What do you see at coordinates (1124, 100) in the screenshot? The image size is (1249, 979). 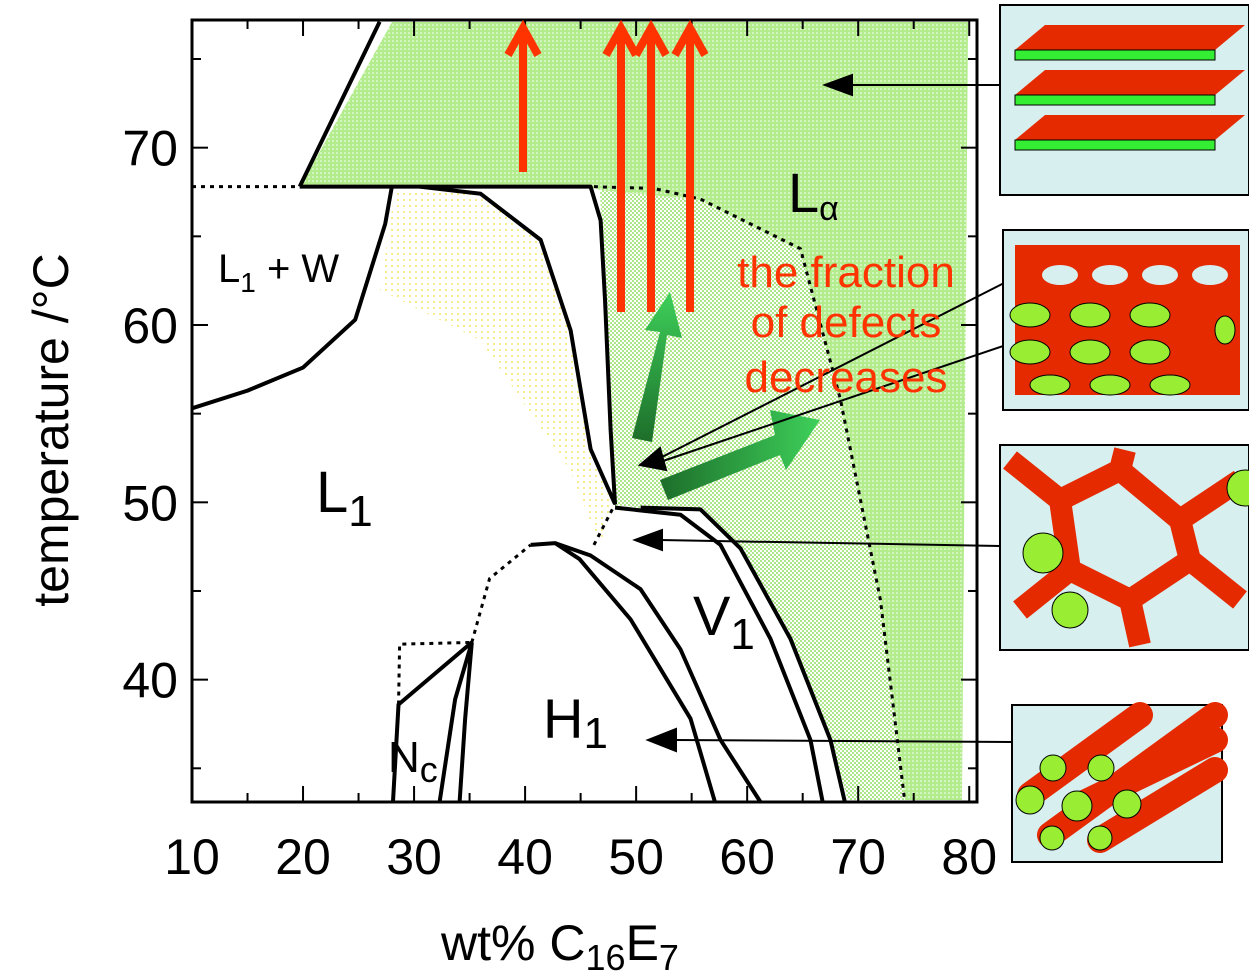 I see `lamellar-schematic` at bounding box center [1124, 100].